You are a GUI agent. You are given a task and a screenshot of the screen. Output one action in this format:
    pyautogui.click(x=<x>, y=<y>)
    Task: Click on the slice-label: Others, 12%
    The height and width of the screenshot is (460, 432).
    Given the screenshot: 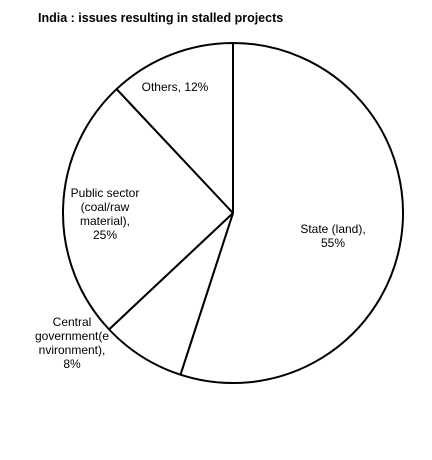 What is the action you would take?
    pyautogui.click(x=175, y=87)
    